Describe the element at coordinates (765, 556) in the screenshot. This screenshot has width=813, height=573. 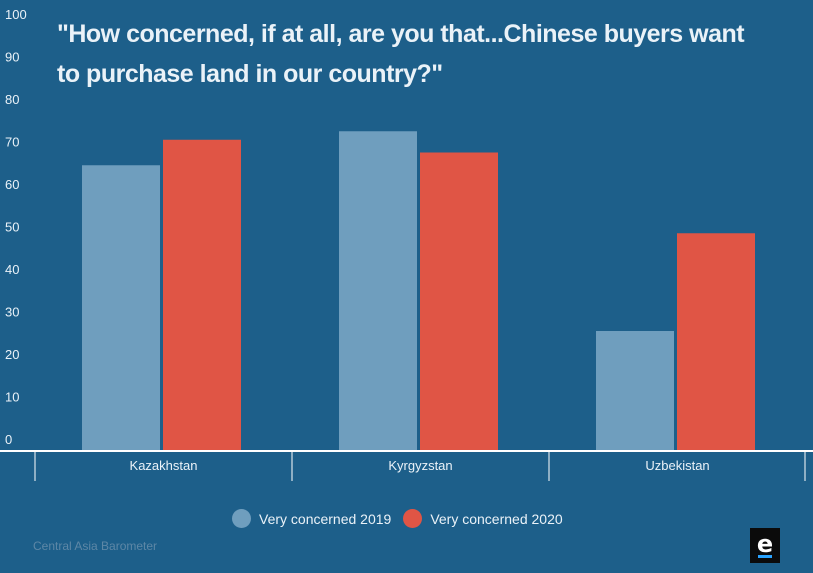
I see `logo-accent-bar` at that location.